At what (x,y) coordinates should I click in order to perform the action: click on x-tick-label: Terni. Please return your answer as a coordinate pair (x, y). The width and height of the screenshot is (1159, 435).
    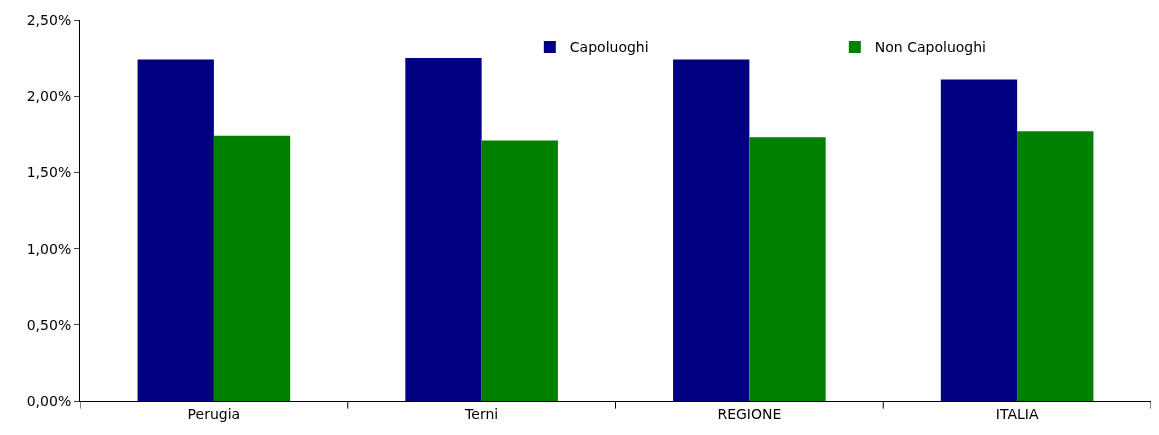
    Looking at the image, I should click on (481, 413).